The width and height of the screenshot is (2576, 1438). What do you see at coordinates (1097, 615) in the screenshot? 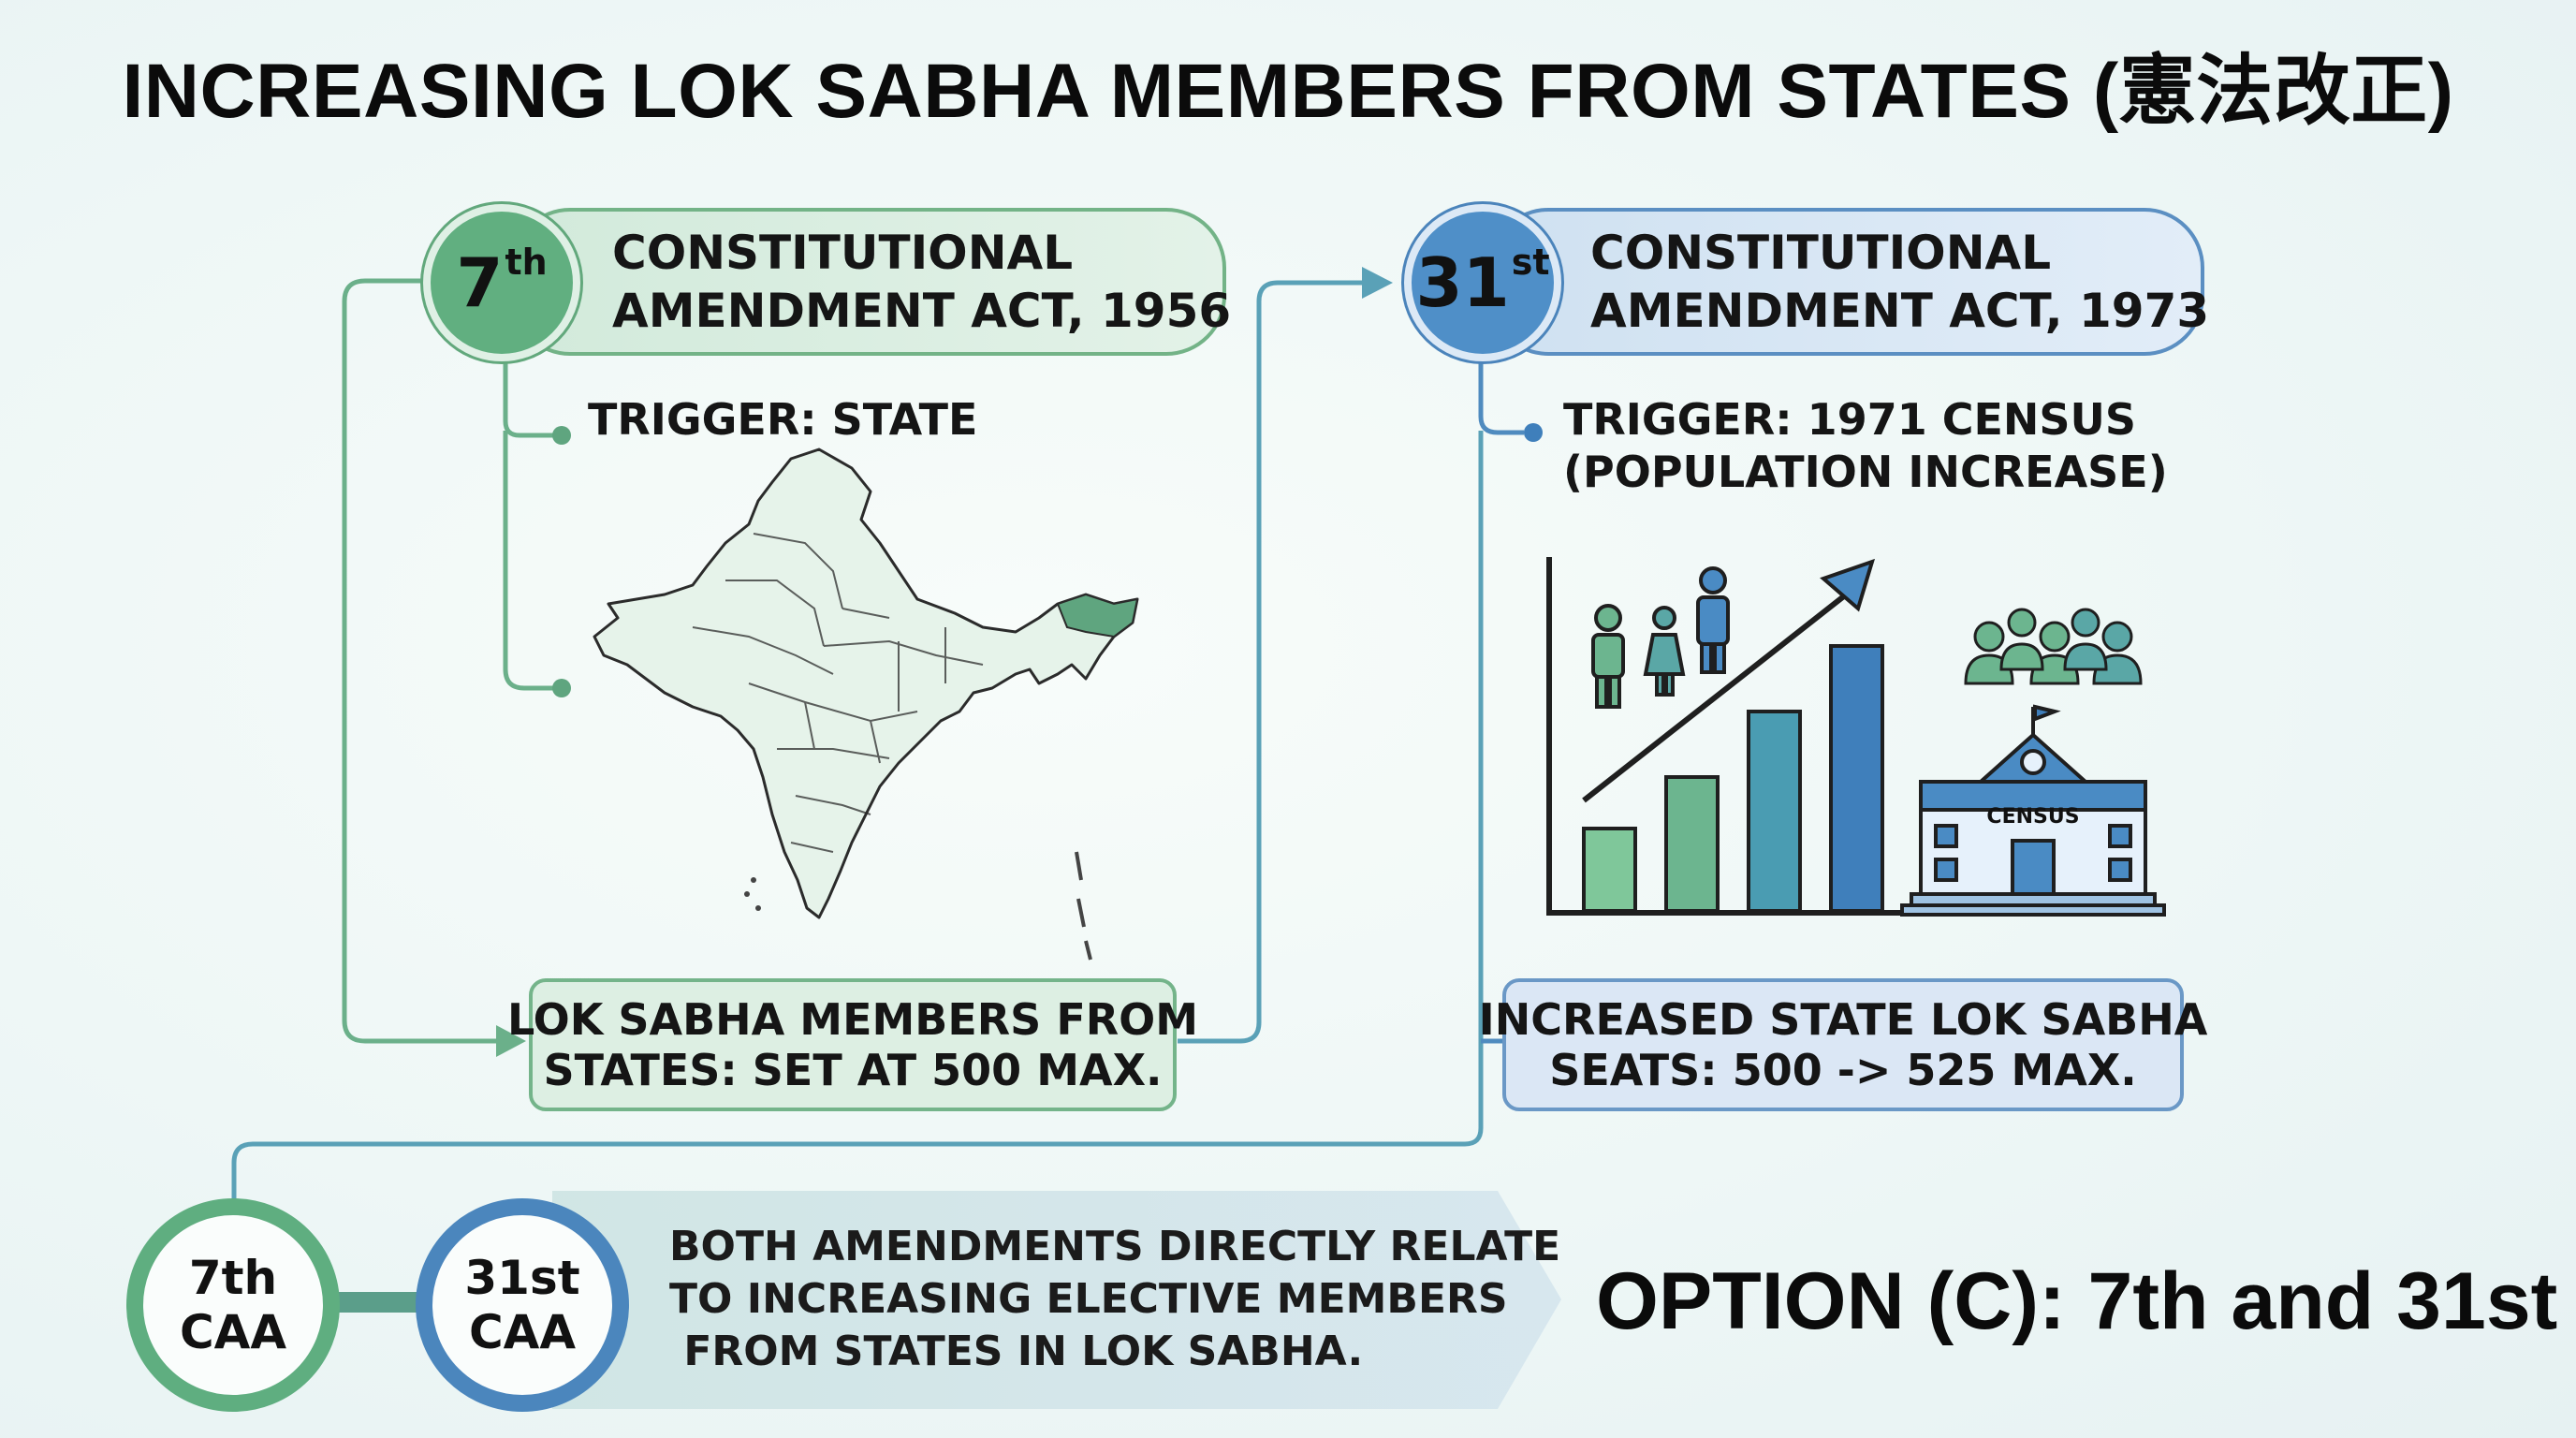
I see `northeast-highlight` at bounding box center [1097, 615].